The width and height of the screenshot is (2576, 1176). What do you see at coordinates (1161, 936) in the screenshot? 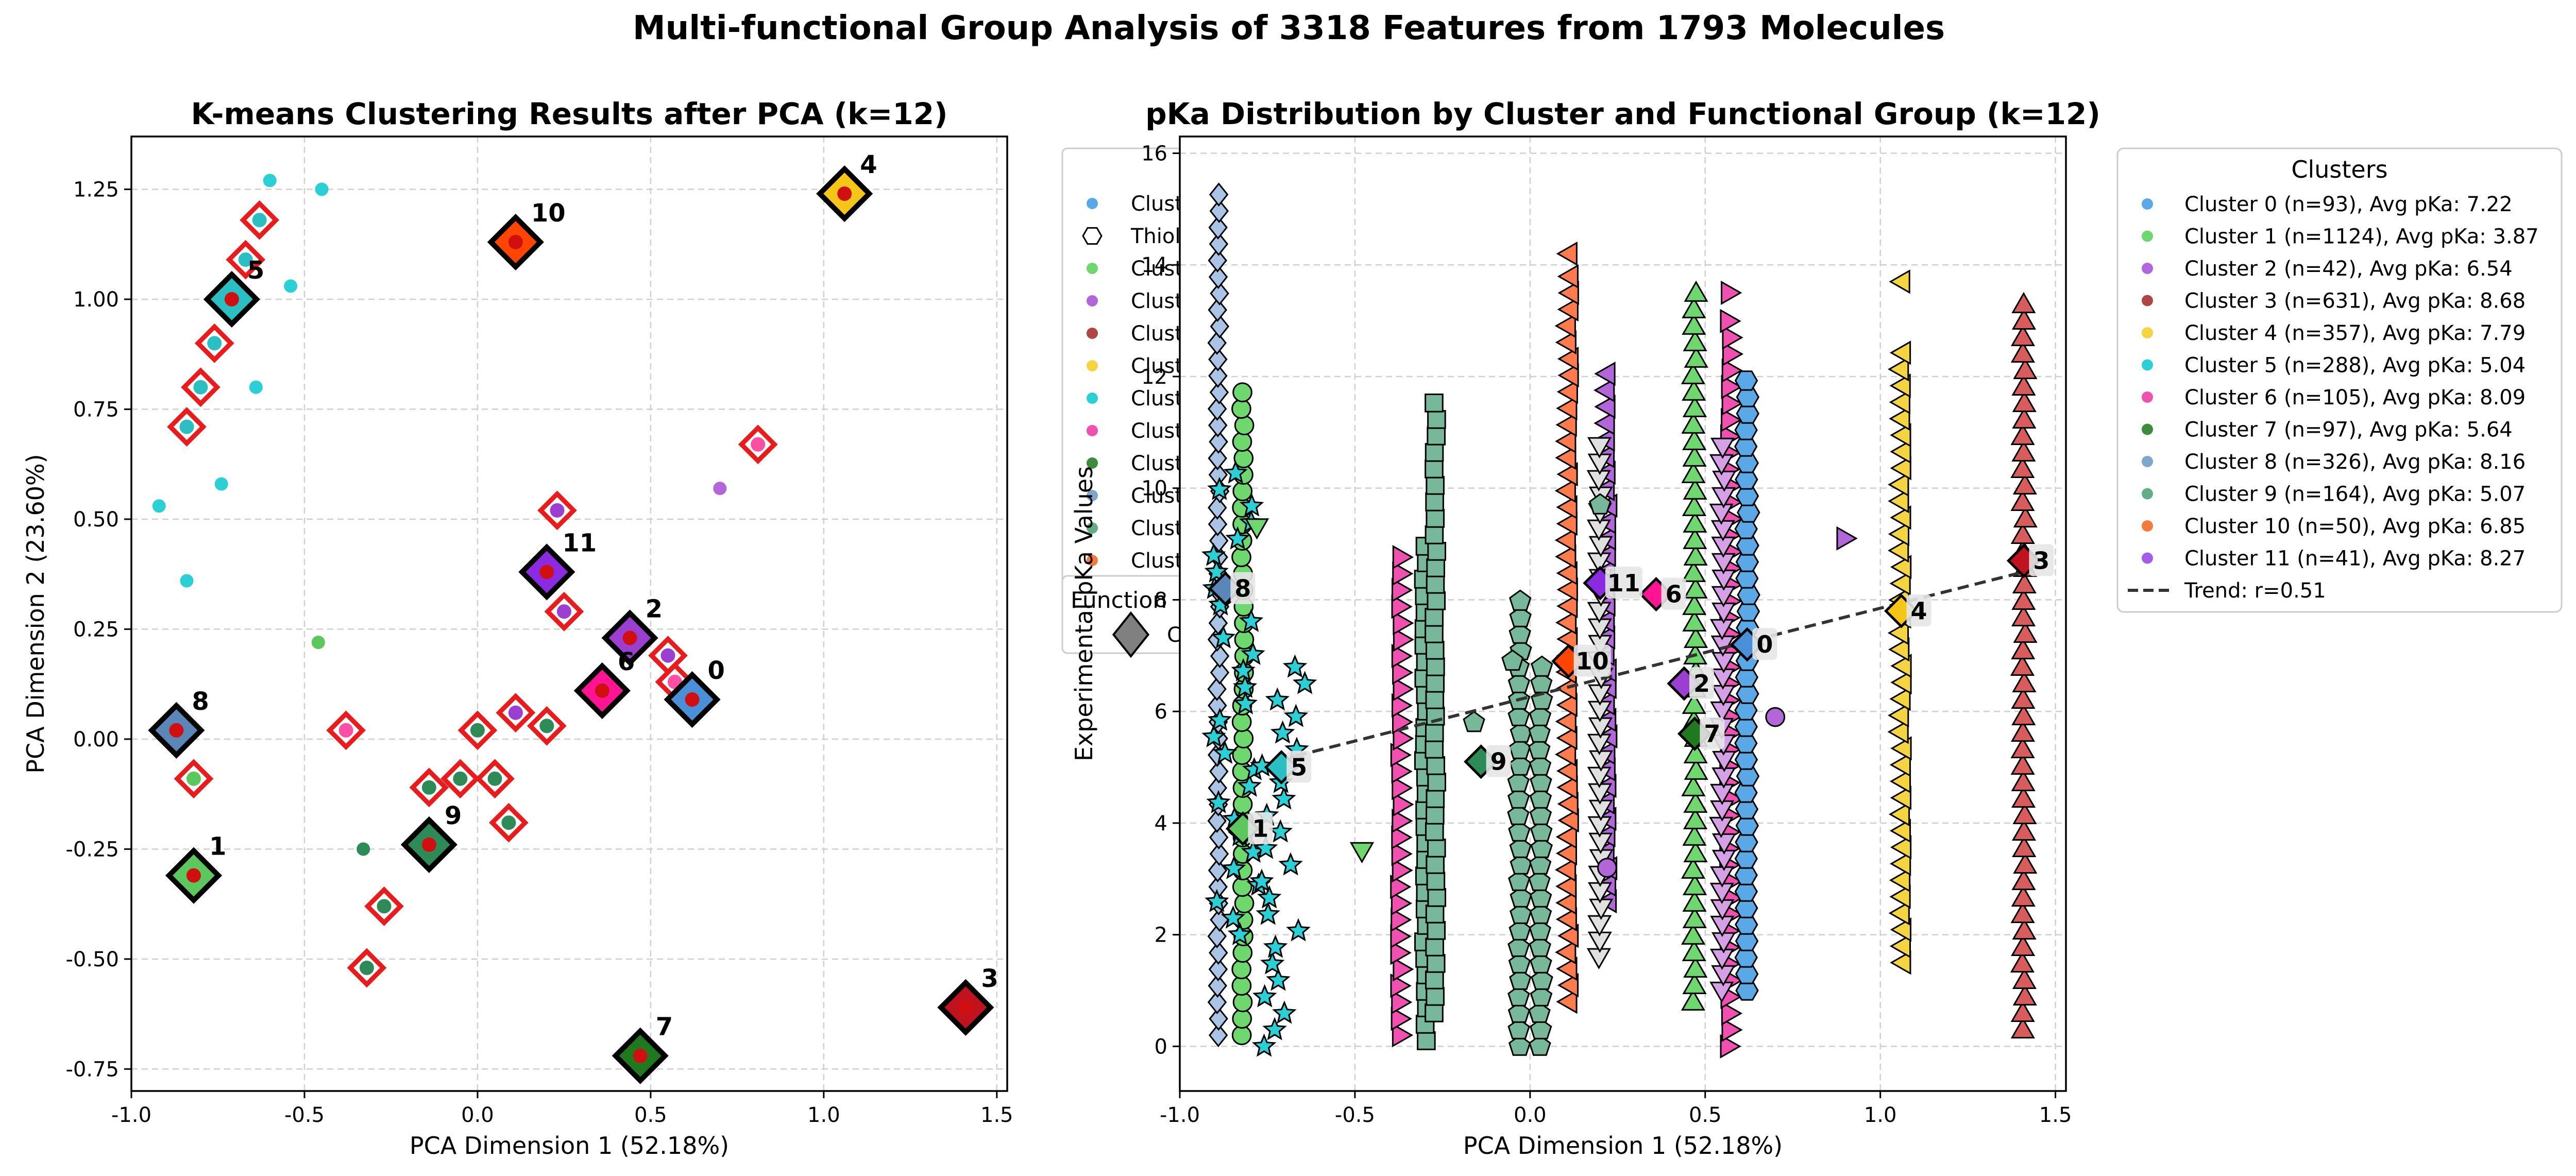
I see `p2-ytick-label: 2` at bounding box center [1161, 936].